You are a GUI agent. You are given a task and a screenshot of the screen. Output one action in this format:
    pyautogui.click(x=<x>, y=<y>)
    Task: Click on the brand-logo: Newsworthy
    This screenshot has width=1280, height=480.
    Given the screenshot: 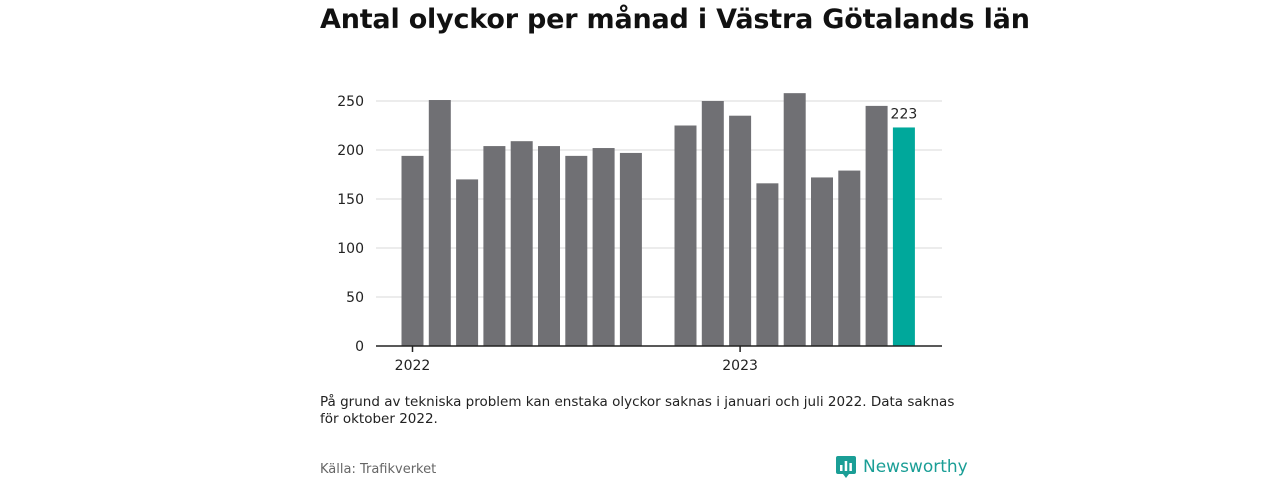 What is the action you would take?
    pyautogui.click(x=901, y=467)
    